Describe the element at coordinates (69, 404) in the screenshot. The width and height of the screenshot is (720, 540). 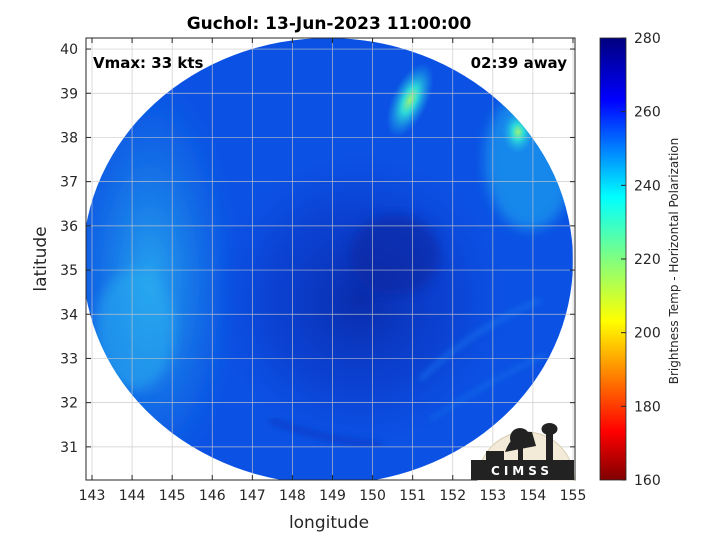
I see `y-tick-label: 32` at that location.